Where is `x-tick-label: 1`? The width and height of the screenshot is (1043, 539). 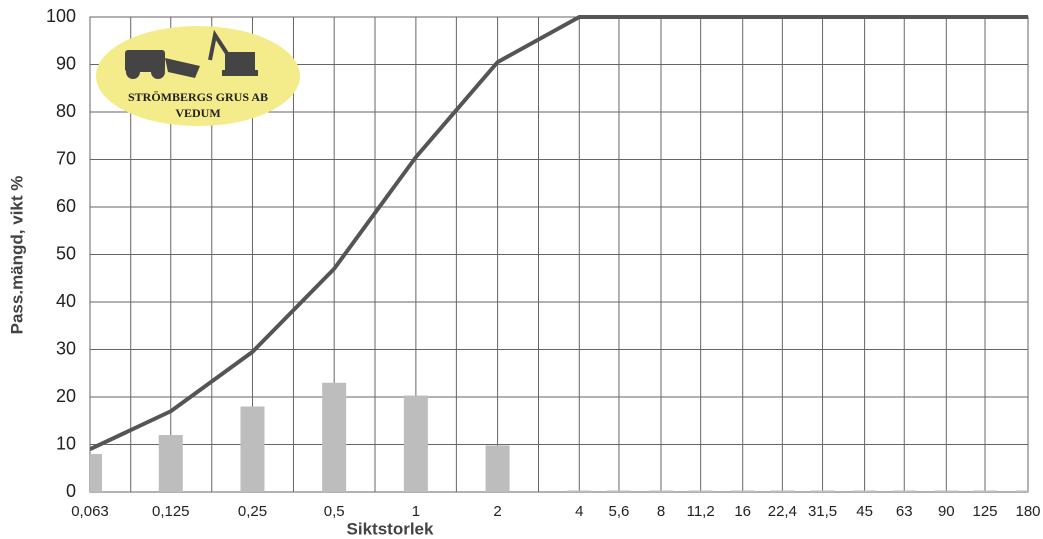 x-tick-label: 1 is located at coordinates (416, 511).